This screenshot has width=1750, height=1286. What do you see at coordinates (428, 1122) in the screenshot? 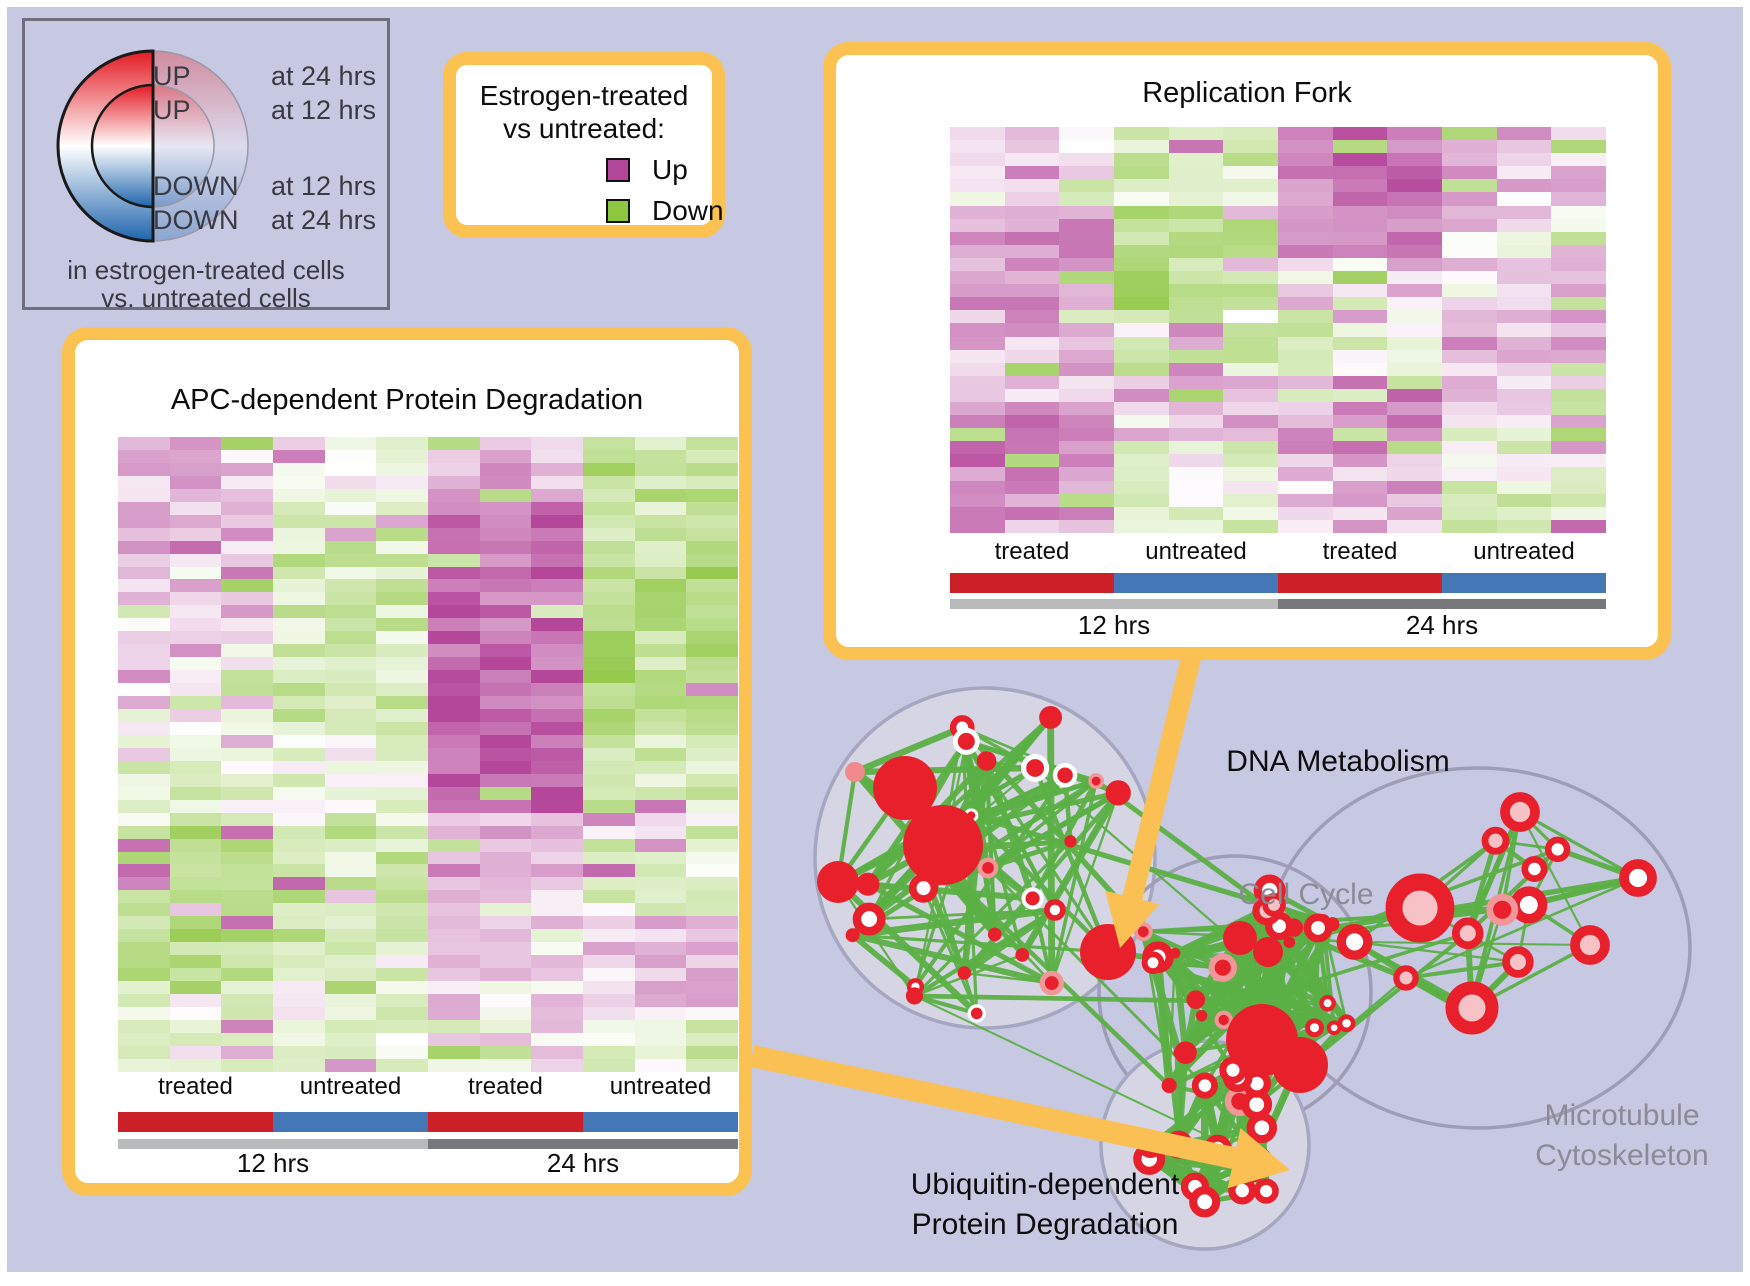
I see `apc-condition-bars` at bounding box center [428, 1122].